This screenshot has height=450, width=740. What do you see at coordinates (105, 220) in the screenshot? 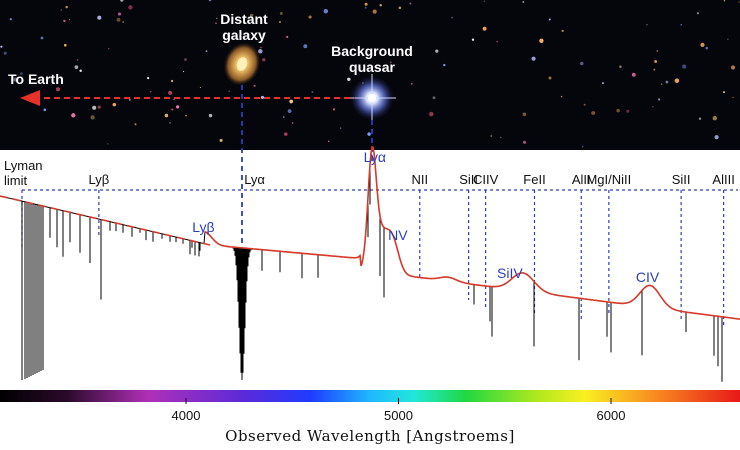
I see `continuum-extension` at bounding box center [105, 220].